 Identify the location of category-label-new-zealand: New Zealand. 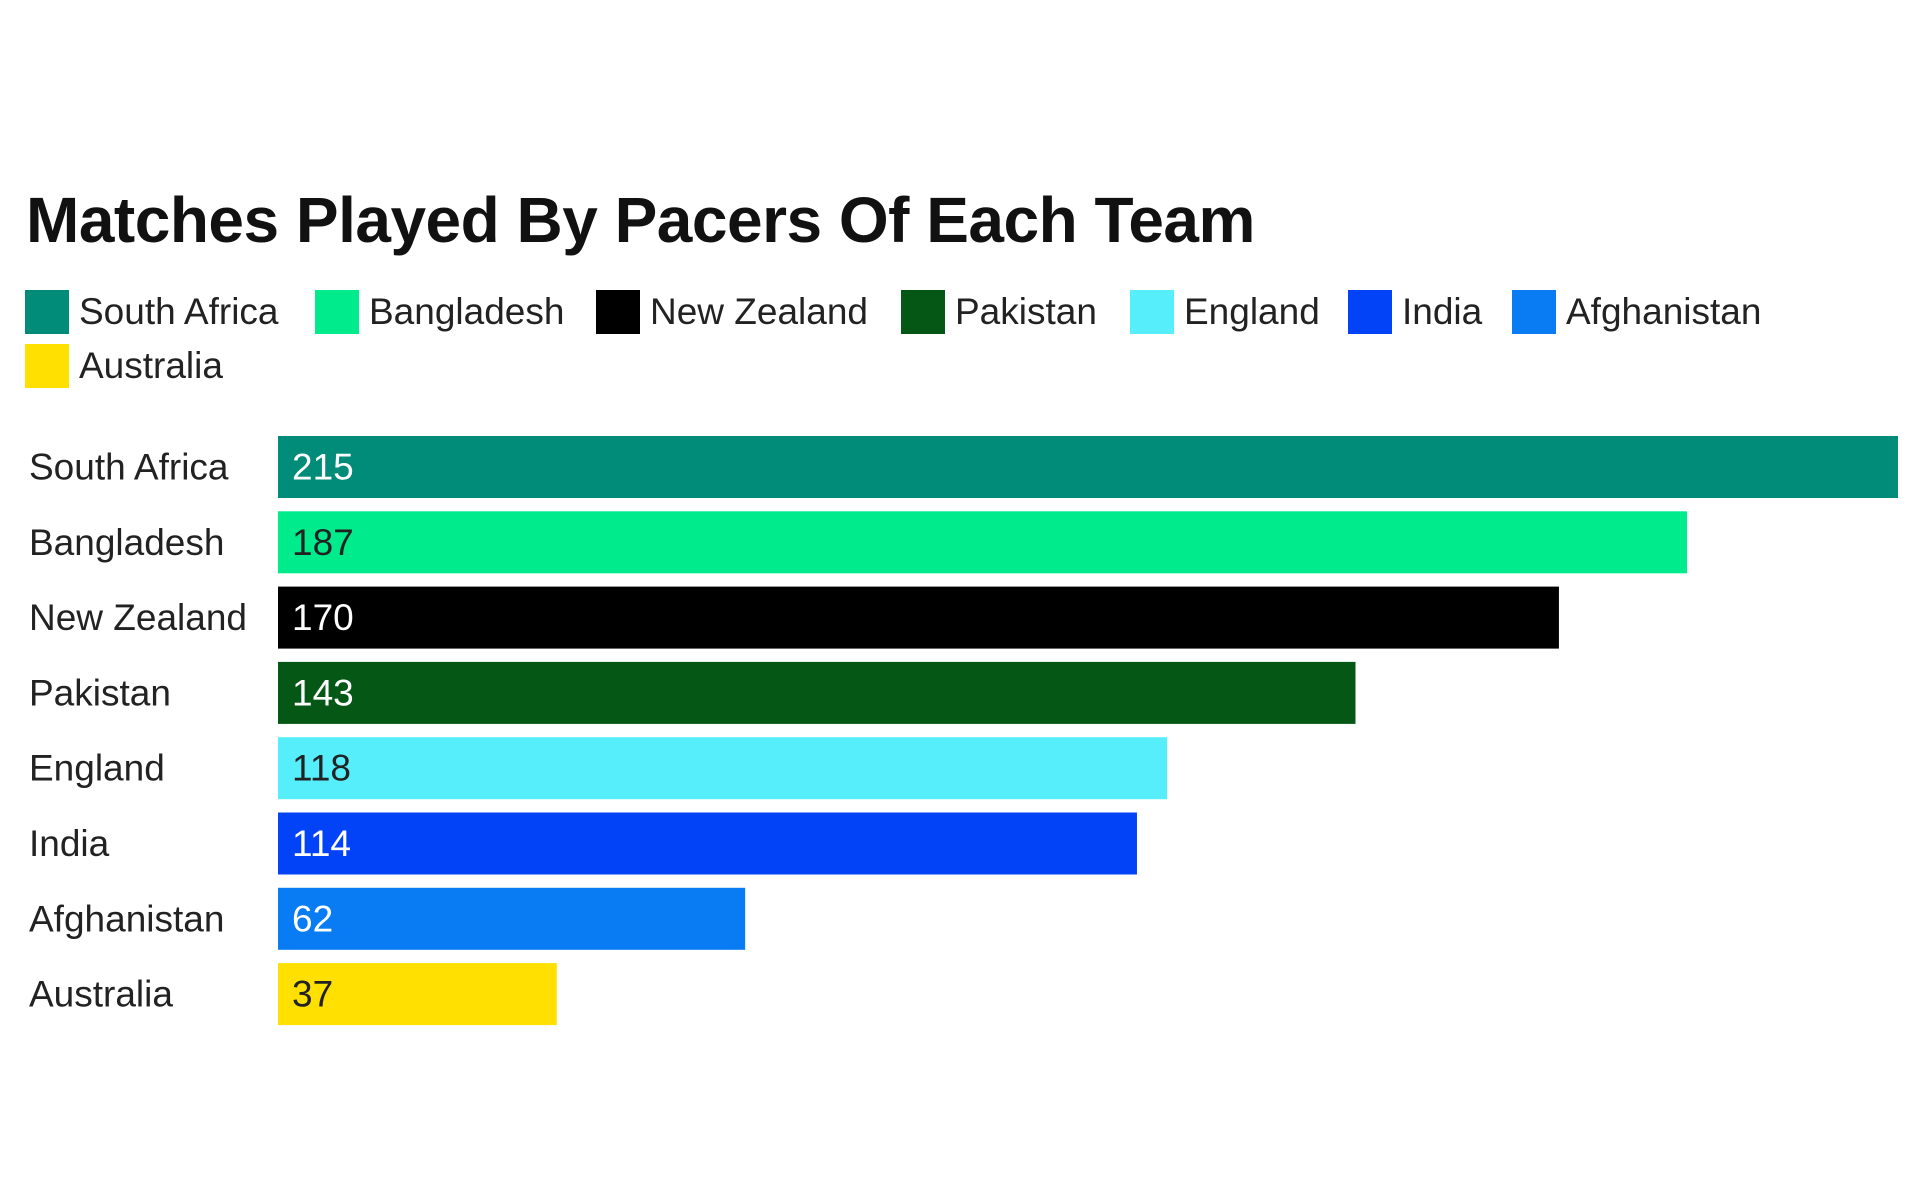
(138, 617).